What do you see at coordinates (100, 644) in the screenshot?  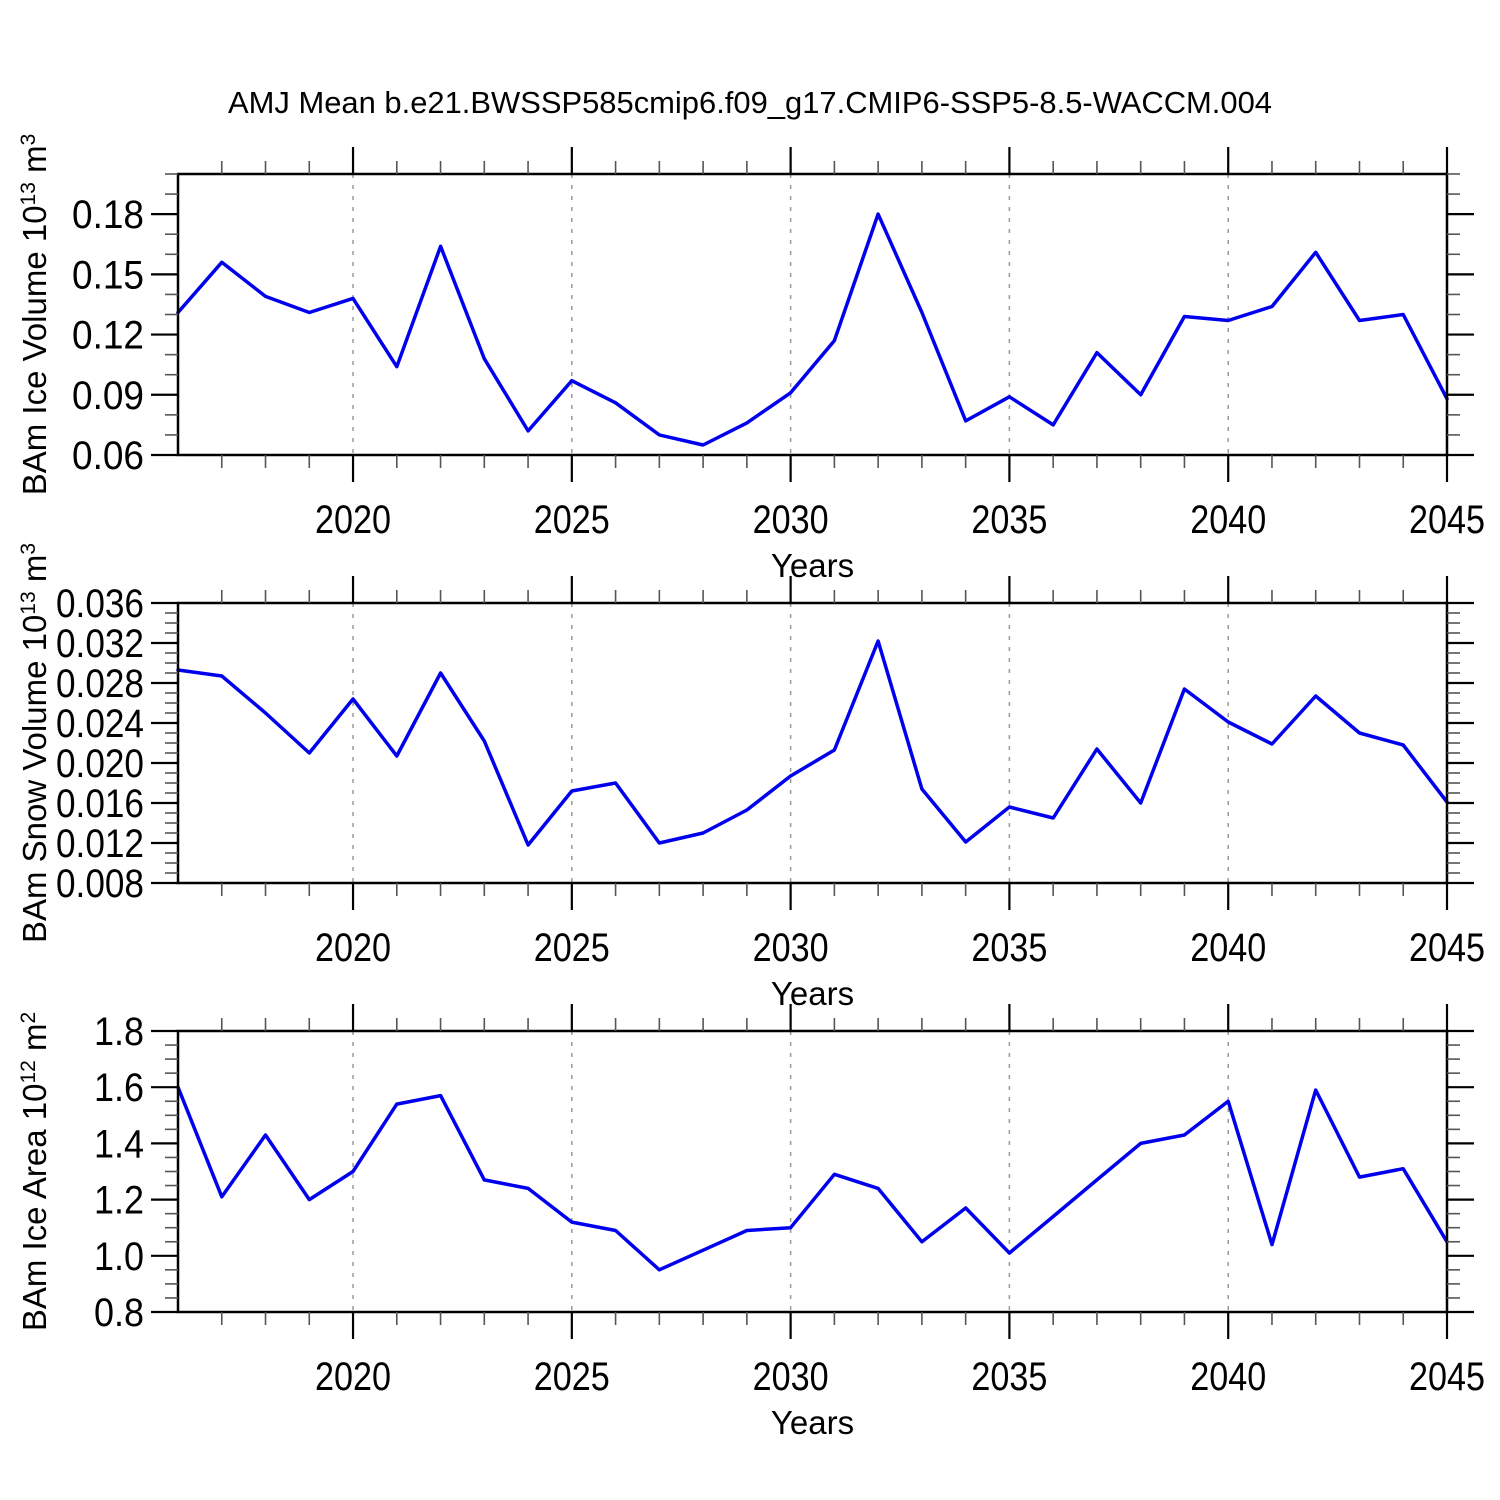 I see `y-tick-label: 0.032` at bounding box center [100, 644].